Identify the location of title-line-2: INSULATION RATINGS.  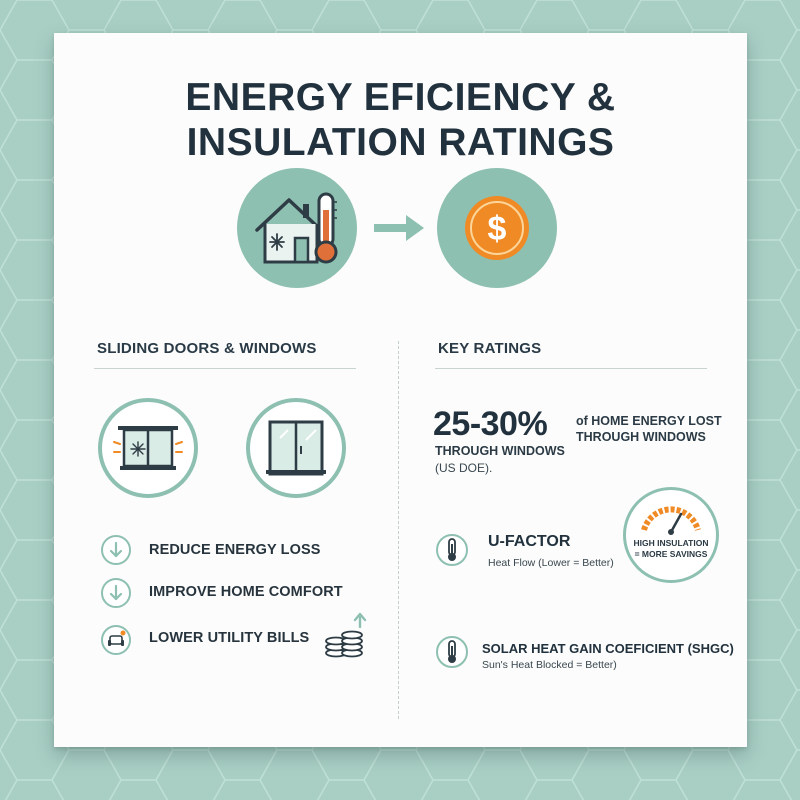
(400, 142).